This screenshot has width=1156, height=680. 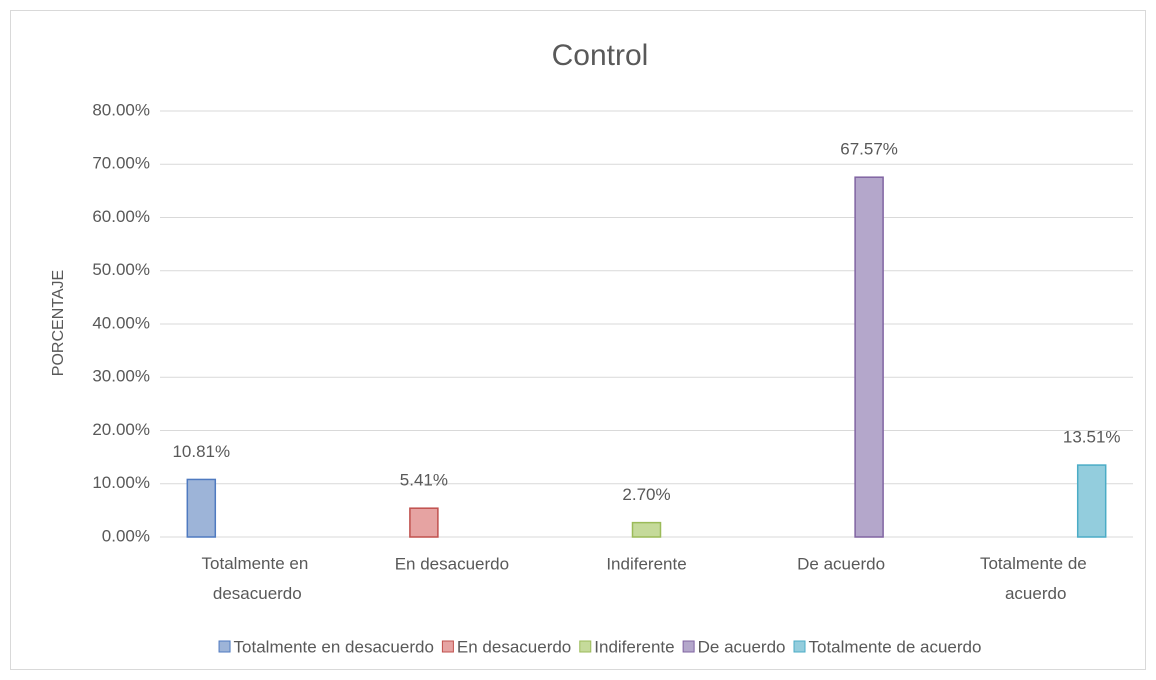 What do you see at coordinates (646, 494) in the screenshot?
I see `data-label: 2.70%` at bounding box center [646, 494].